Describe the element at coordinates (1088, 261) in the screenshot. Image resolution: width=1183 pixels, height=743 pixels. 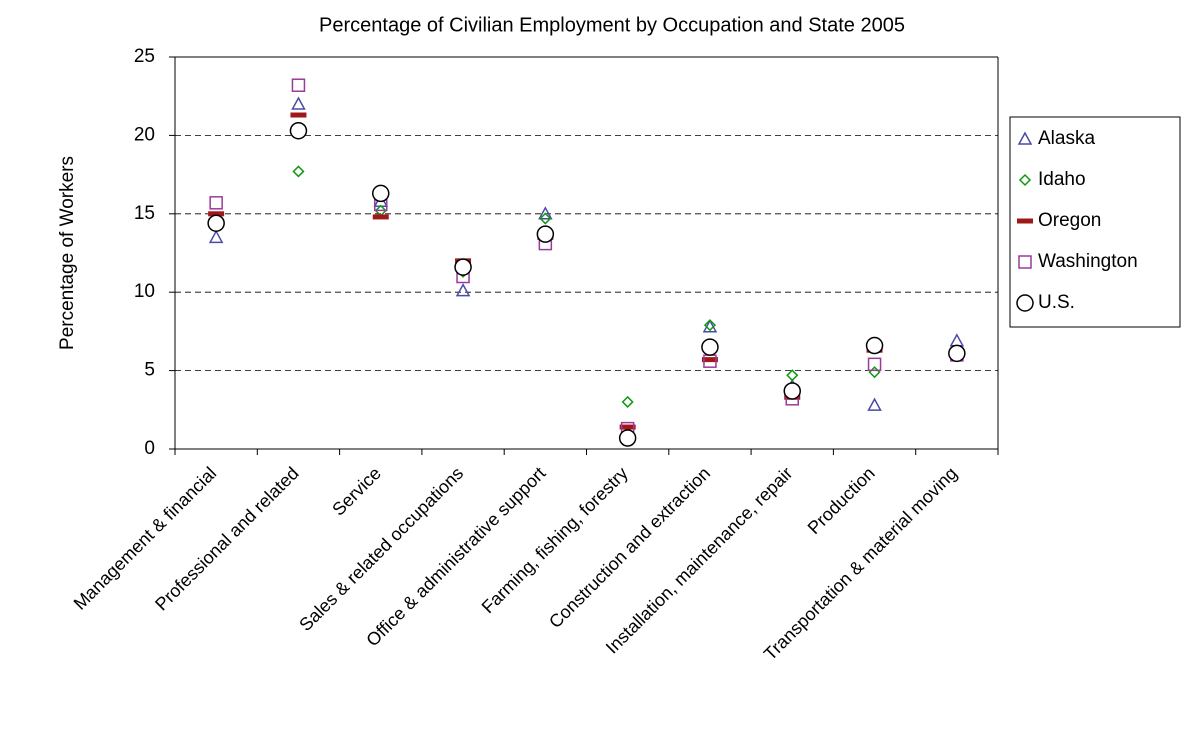
I see `legend-label: Washington` at that location.